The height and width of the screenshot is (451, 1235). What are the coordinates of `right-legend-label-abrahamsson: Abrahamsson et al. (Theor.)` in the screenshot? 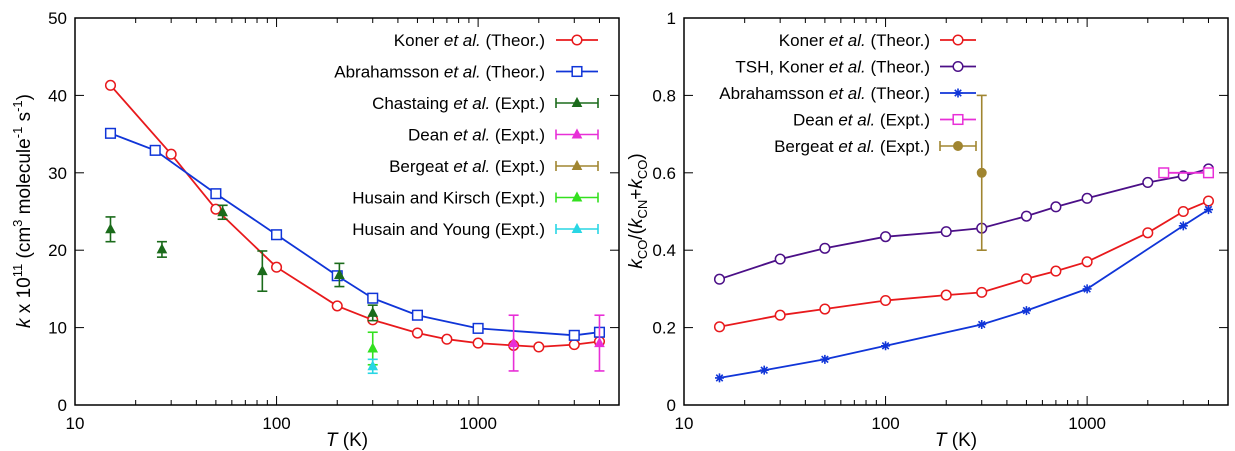 It's located at (824, 93).